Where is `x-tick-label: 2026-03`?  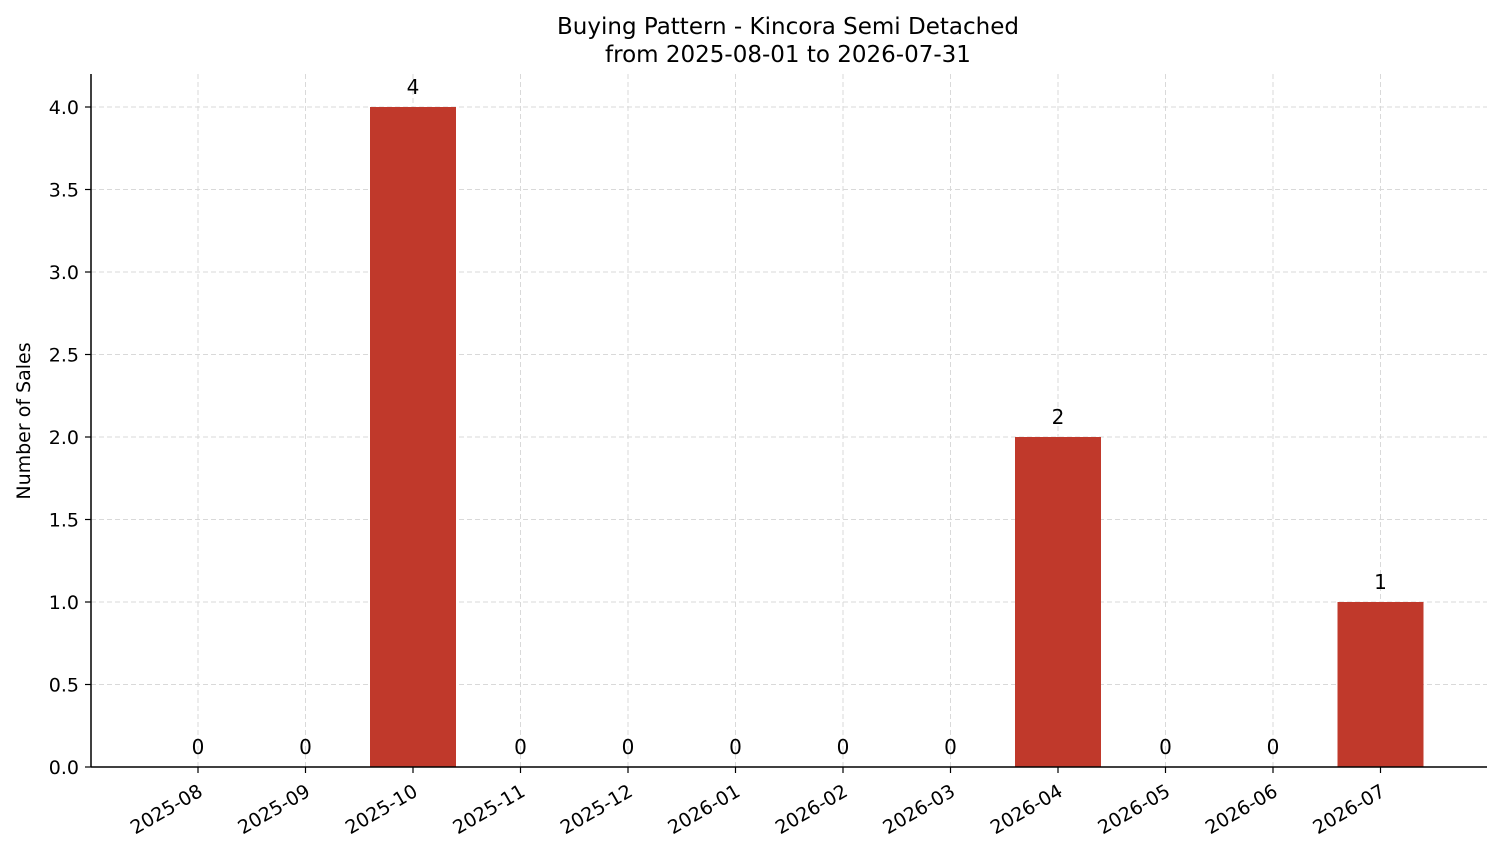 x-tick-label: 2026-03 is located at coordinates (919, 809).